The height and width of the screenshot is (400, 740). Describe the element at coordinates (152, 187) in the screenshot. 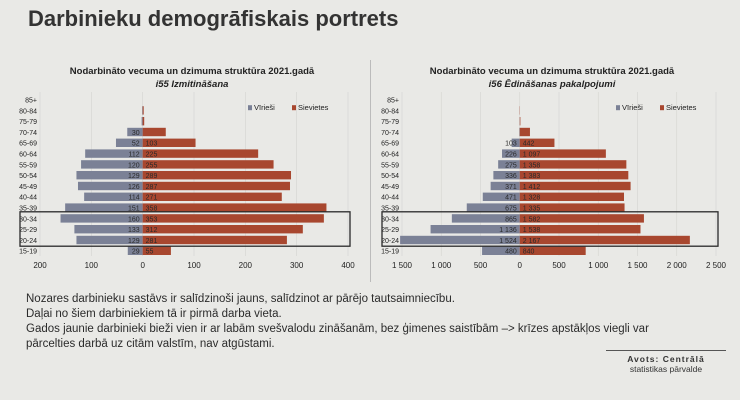

I see `data-label-women: 287` at that location.